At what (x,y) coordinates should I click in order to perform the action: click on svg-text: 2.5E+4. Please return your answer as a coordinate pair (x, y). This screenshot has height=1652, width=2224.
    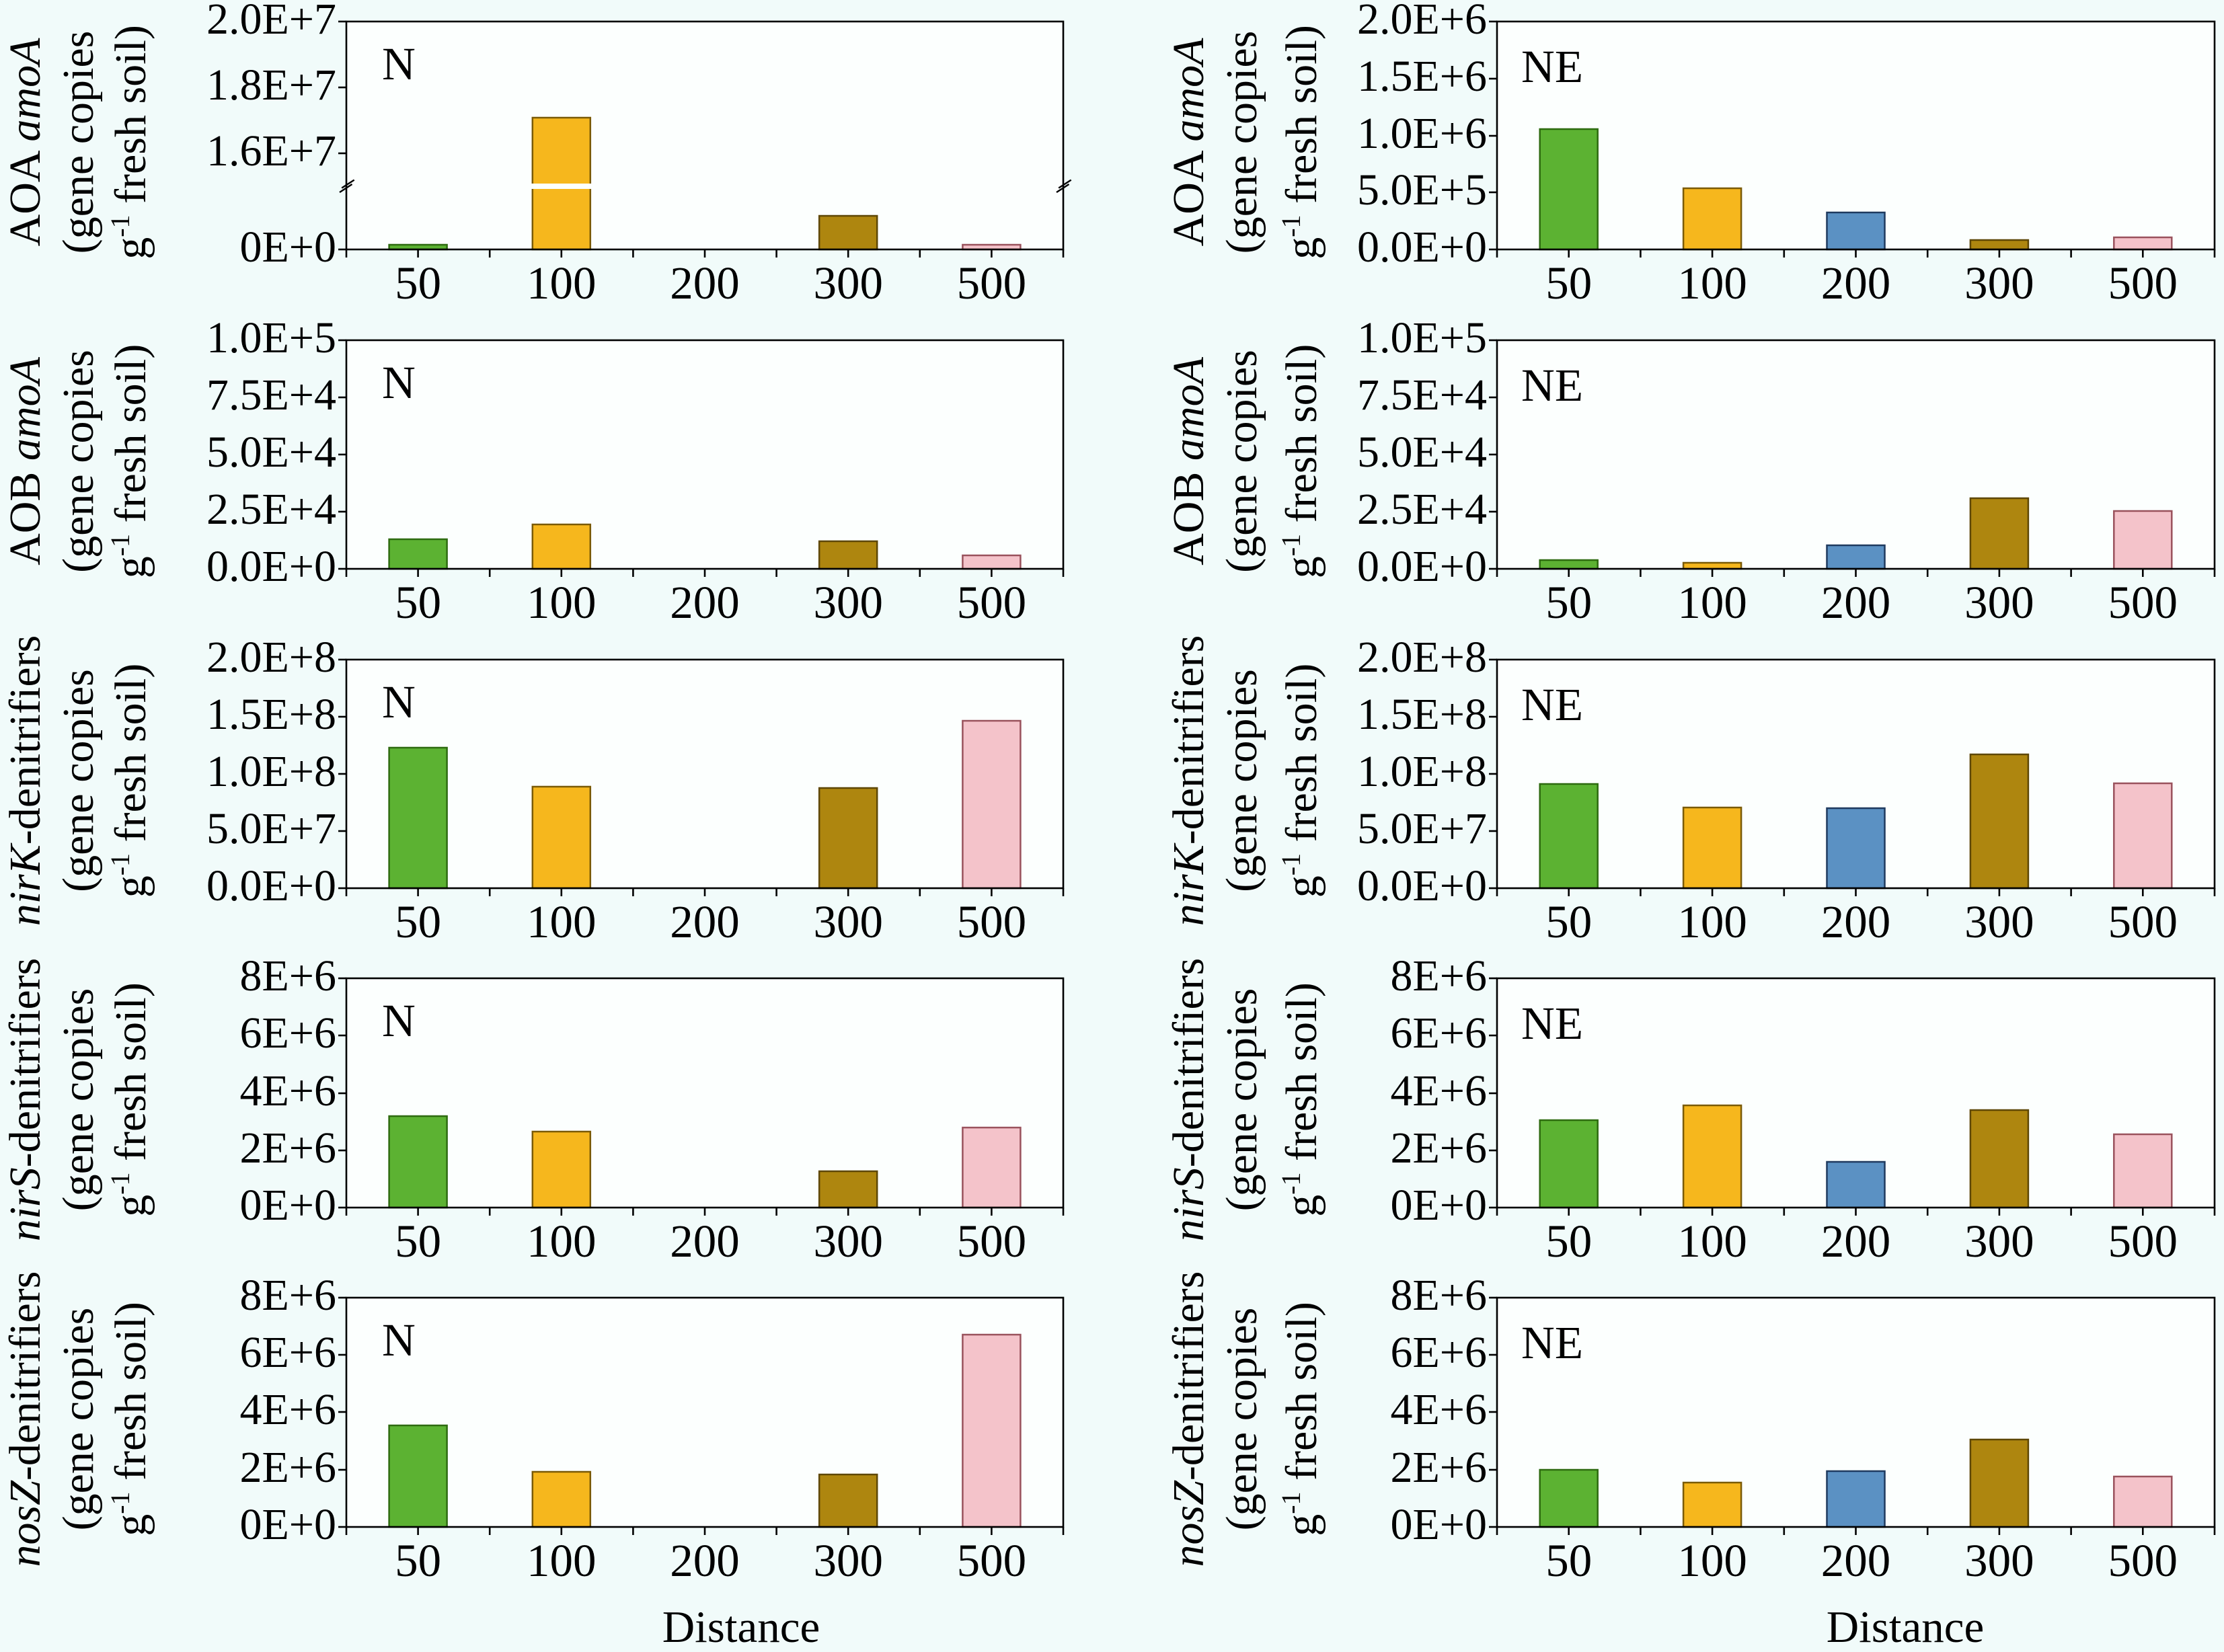
    Looking at the image, I should click on (1422, 509).